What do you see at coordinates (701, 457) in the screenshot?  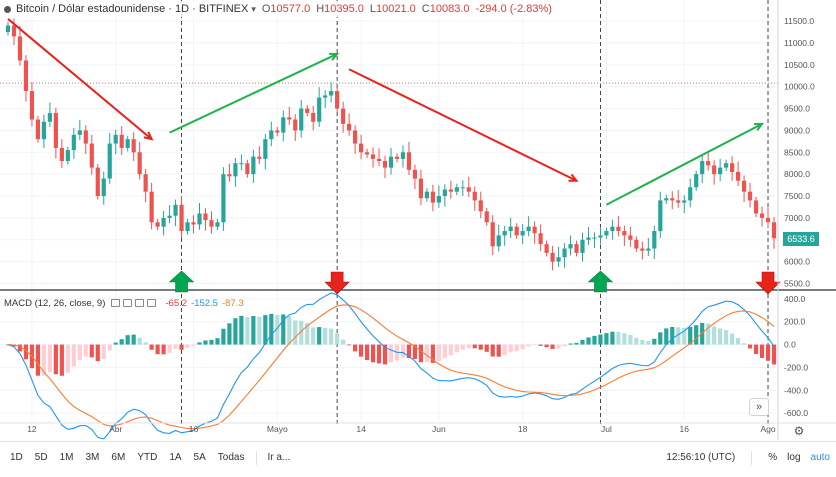 I see `utc-clock: 12:56:10 (UTC)` at bounding box center [701, 457].